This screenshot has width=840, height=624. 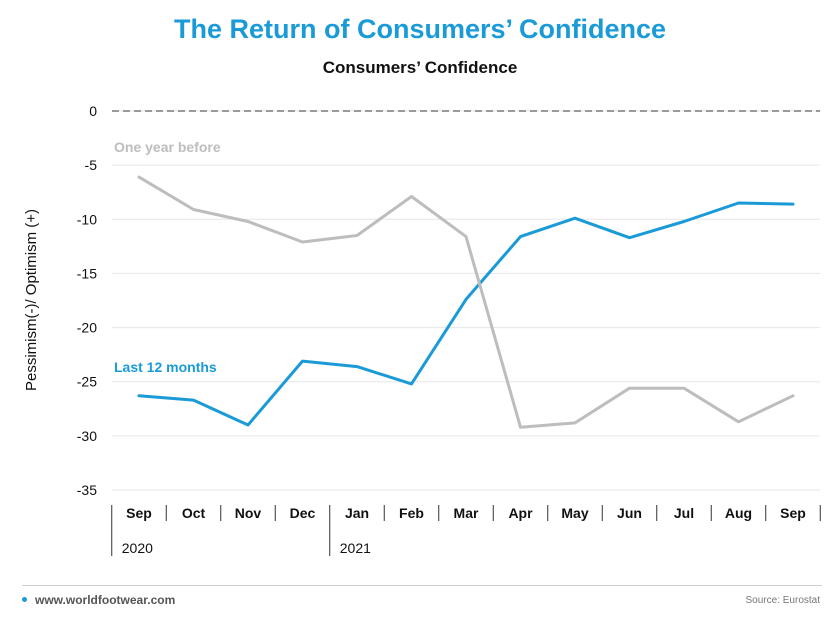 I want to click on y-axis-label: Pessimism(-)/ Optimism (+), so click(x=31, y=300).